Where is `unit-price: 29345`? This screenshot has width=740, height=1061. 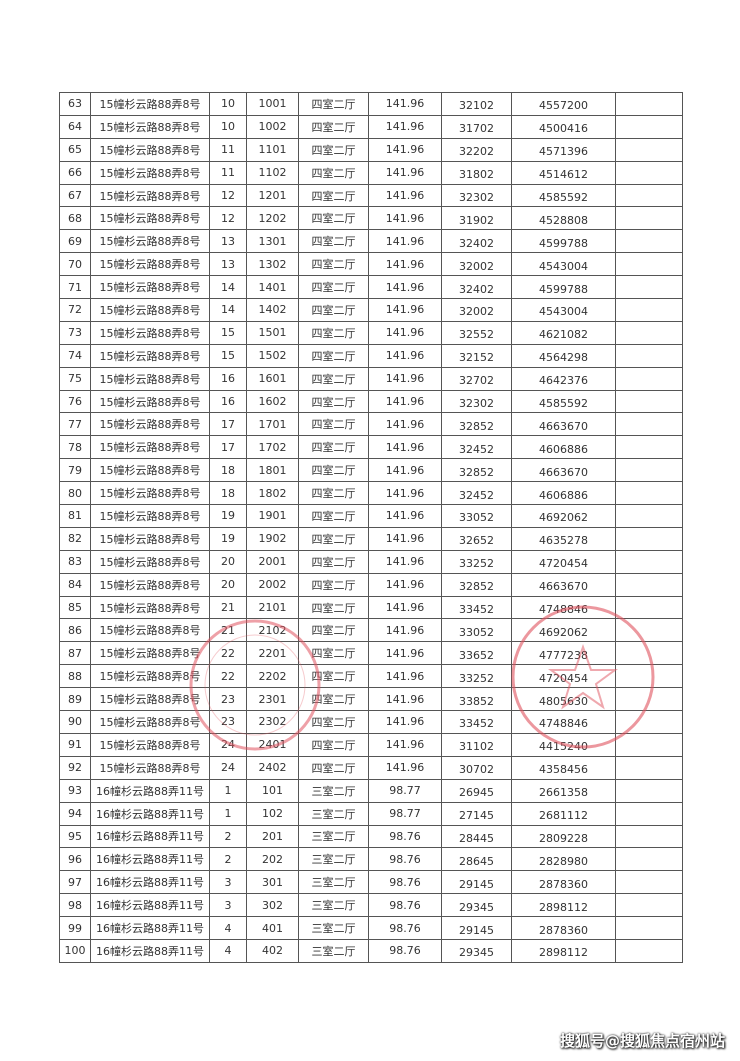
unit-price: 29345 is located at coordinates (476, 950).